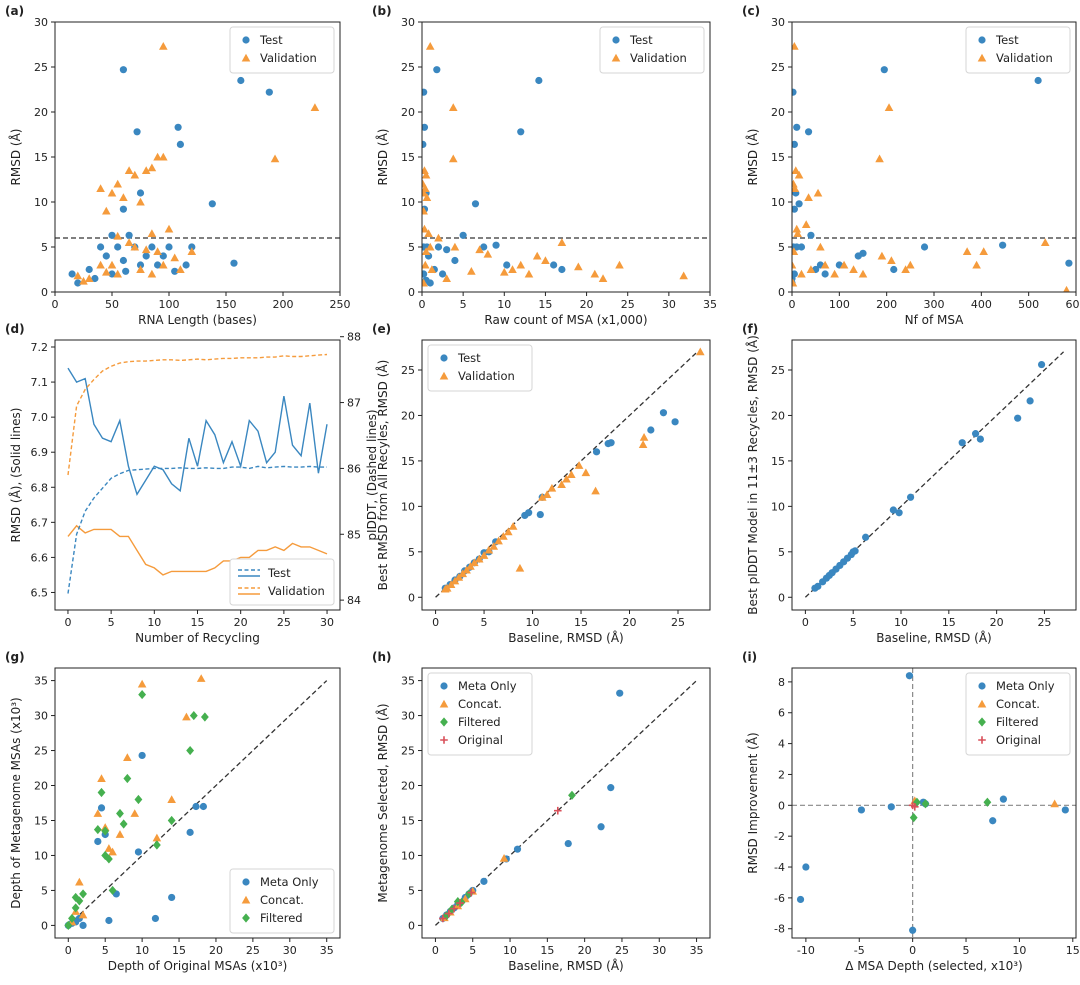 The image size is (1080, 985). What do you see at coordinates (327, 950) in the screenshot?
I see `x-tick-label: 35` at bounding box center [327, 950].